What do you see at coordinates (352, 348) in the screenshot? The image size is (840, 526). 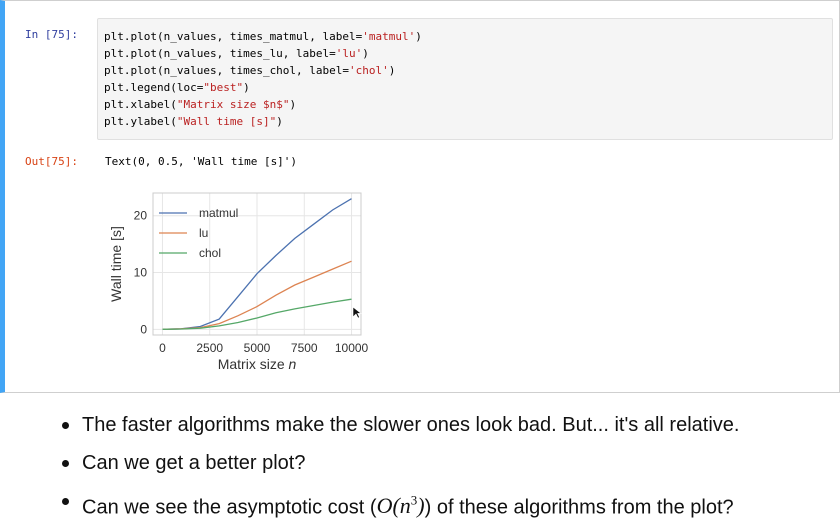 I see `x-tick-label: 10000` at bounding box center [352, 348].